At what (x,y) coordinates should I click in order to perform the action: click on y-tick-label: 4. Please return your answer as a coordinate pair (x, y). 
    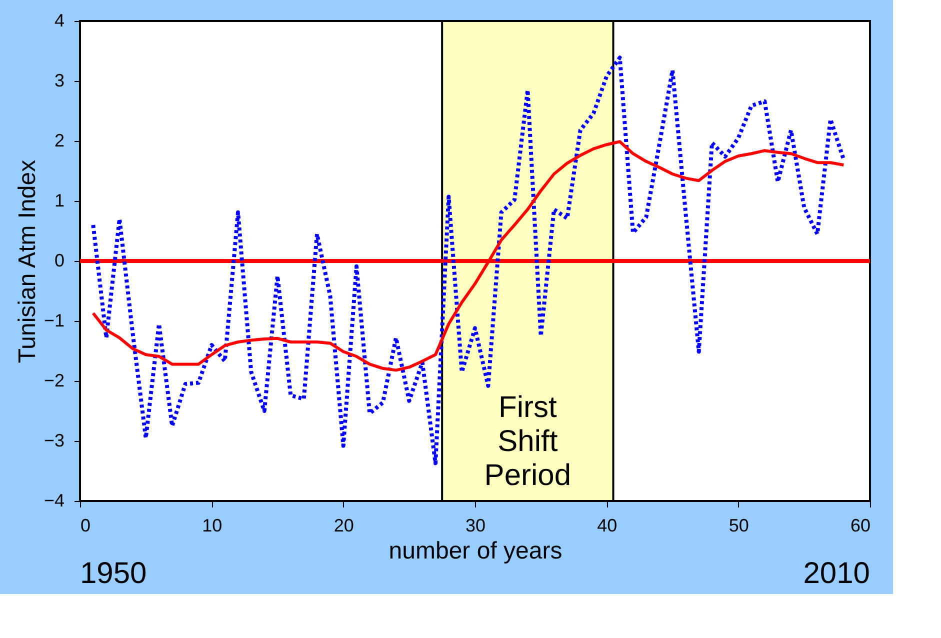
    Looking at the image, I should click on (59, 20).